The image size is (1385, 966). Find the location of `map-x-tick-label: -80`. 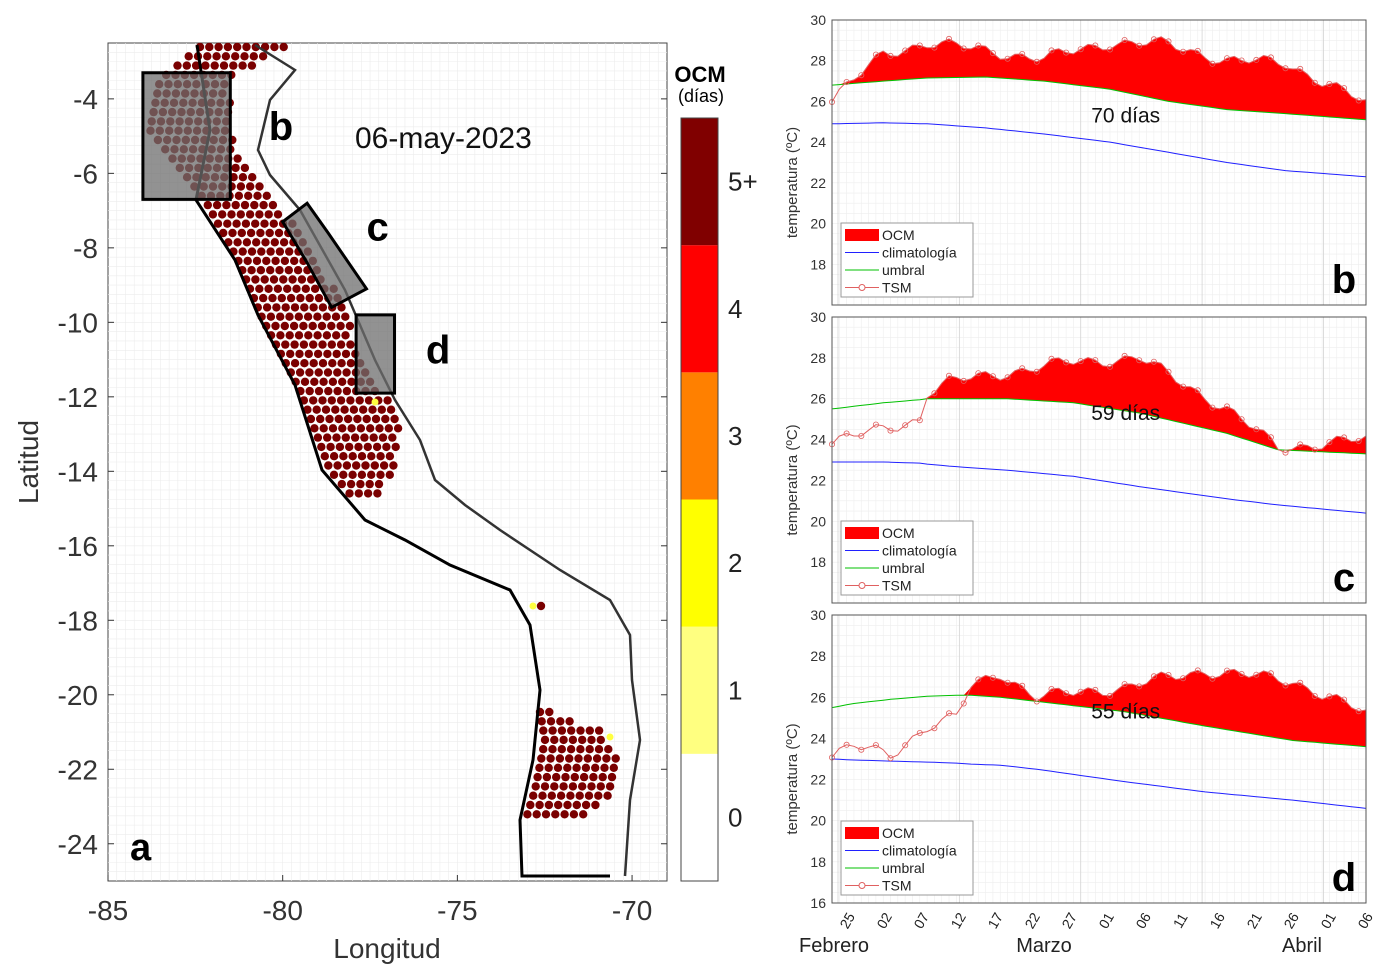

map-x-tick-label: -80 is located at coordinates (282, 910).